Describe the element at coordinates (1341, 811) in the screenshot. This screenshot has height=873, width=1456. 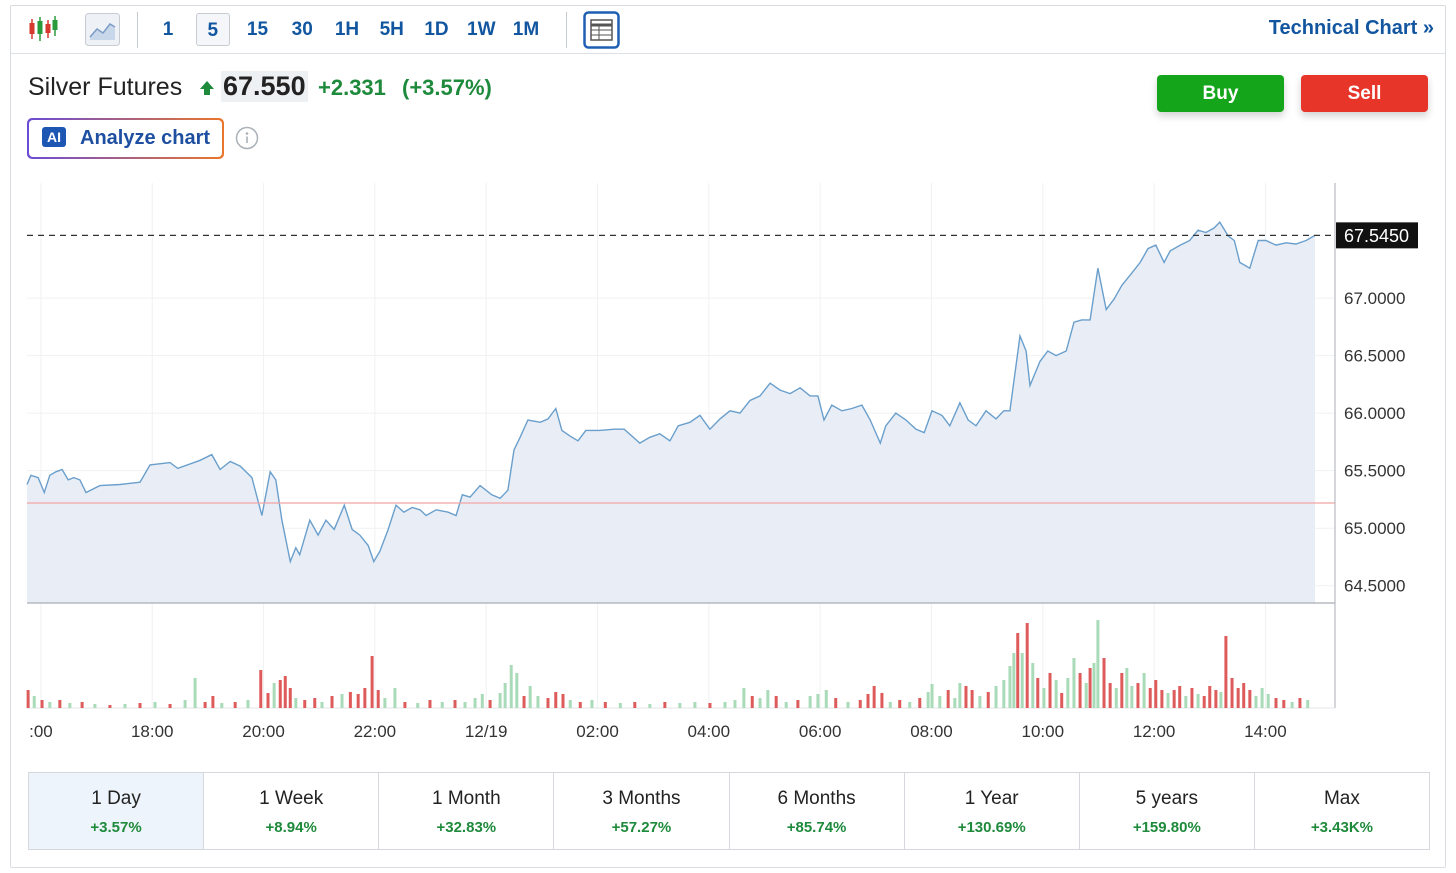
I see `period-button: Max +3.43K%` at that location.